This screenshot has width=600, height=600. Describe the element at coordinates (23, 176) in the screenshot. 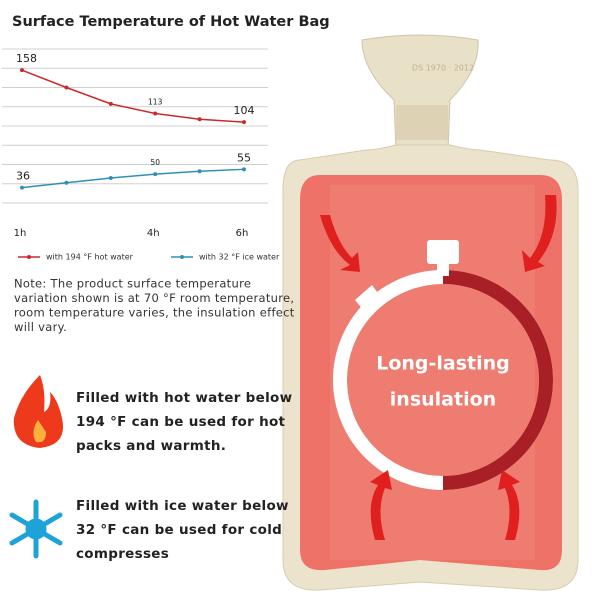

I see `data-label: 36` at that location.